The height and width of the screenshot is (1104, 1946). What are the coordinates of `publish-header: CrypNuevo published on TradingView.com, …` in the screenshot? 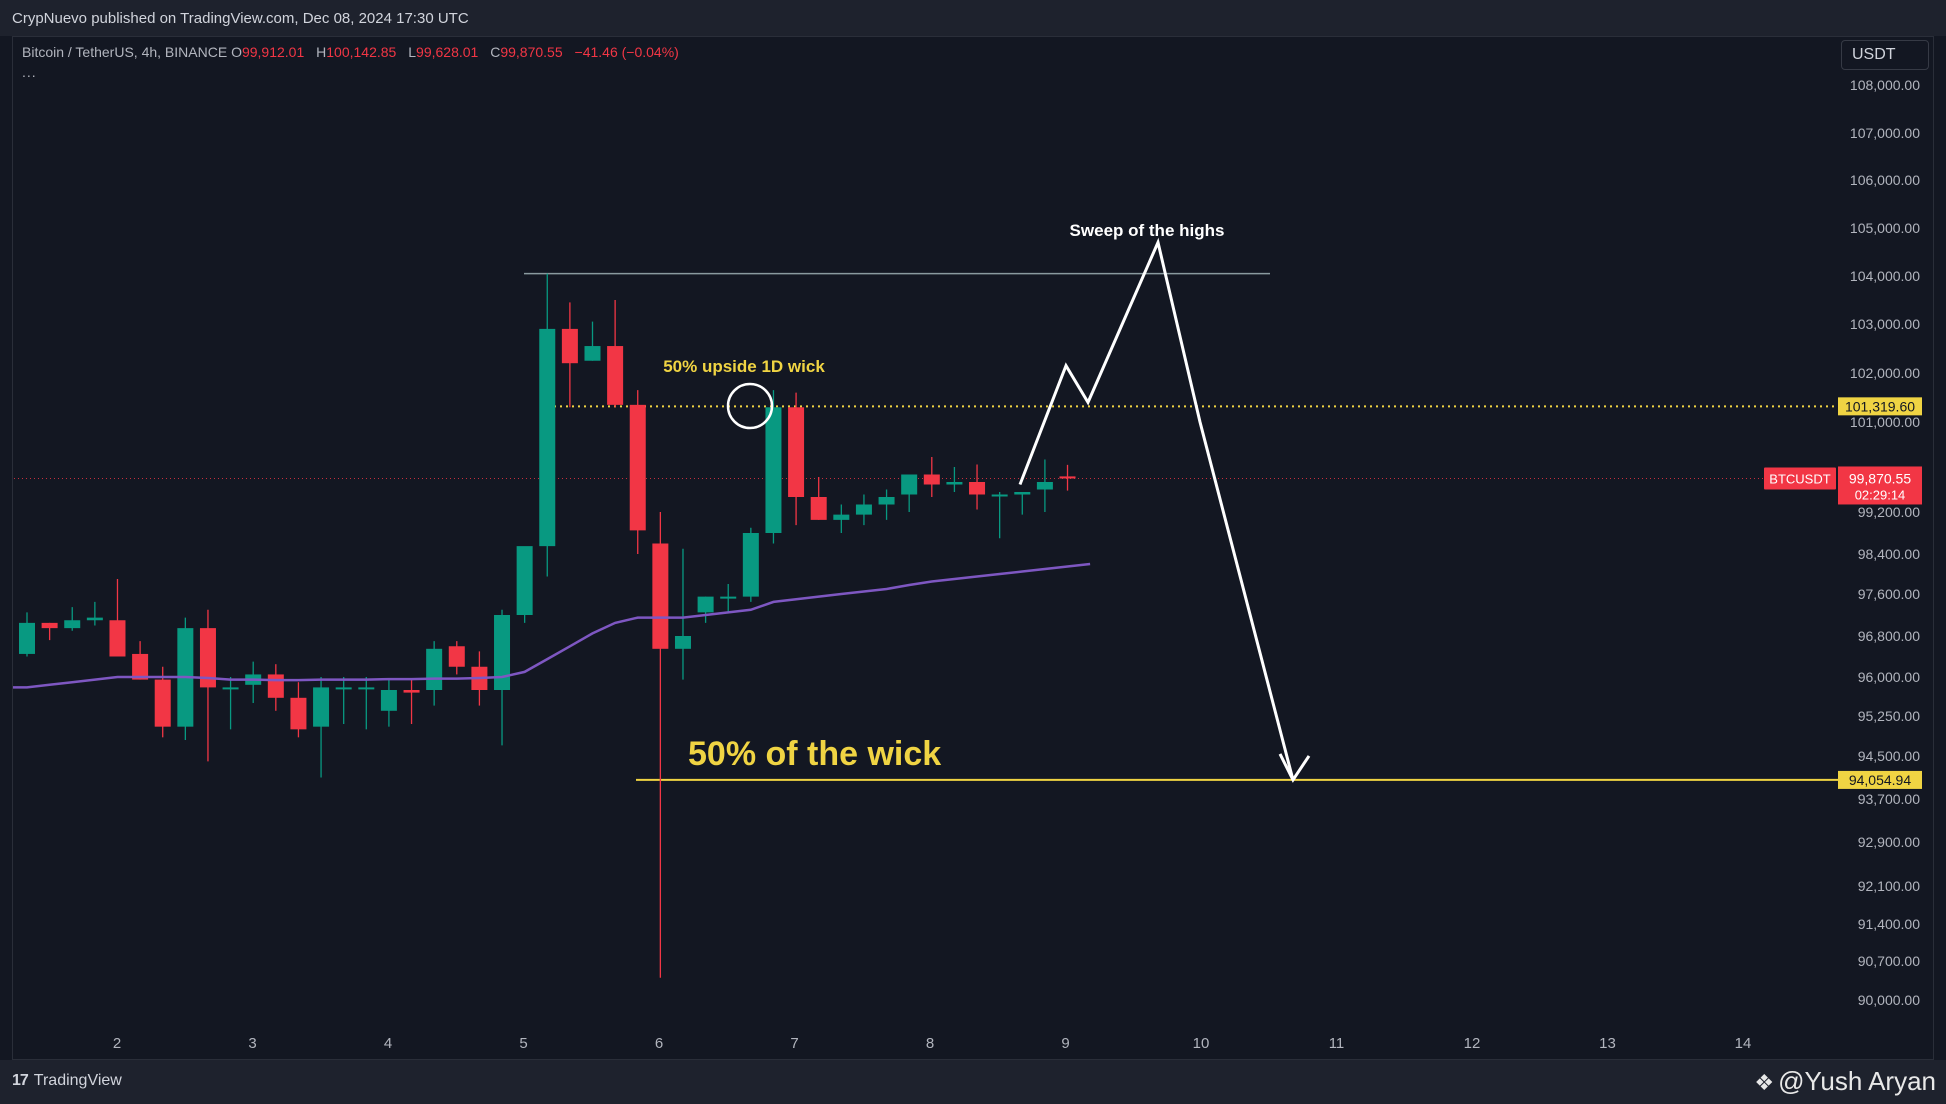 It's located at (973, 18).